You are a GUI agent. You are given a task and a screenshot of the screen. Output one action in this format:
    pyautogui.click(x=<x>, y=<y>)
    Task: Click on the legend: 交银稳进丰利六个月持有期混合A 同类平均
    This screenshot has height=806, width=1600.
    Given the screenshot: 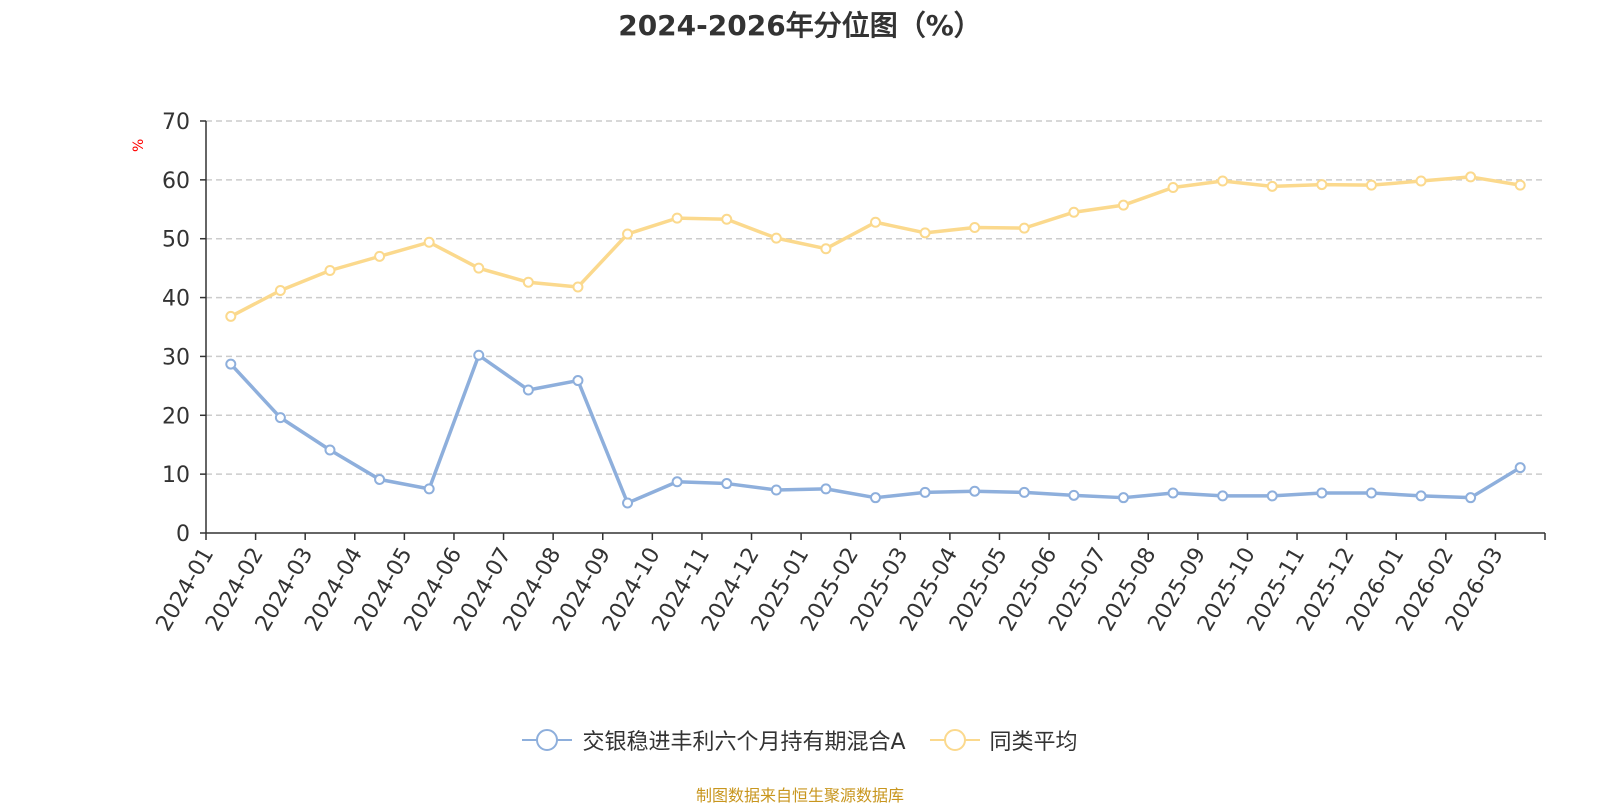 What is the action you would take?
    pyautogui.click(x=800, y=740)
    